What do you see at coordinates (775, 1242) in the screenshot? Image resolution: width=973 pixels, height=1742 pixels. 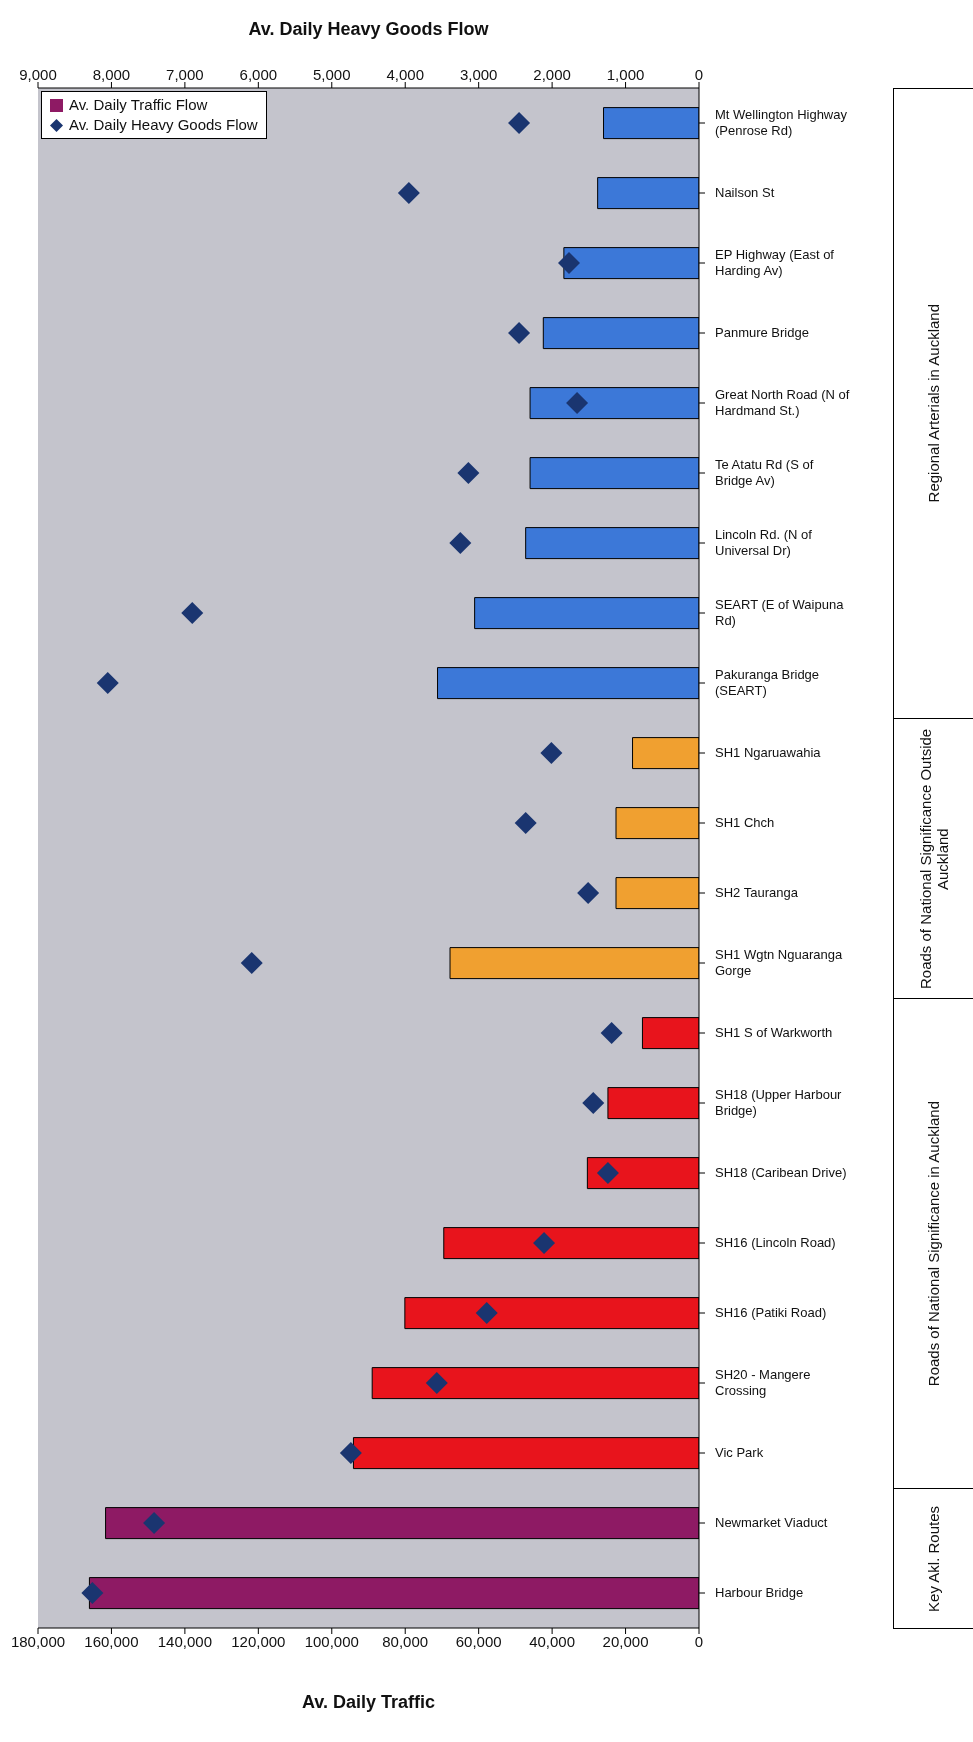 I see `y-tick-label: SH16 (Lincoln Road)` at bounding box center [775, 1242].